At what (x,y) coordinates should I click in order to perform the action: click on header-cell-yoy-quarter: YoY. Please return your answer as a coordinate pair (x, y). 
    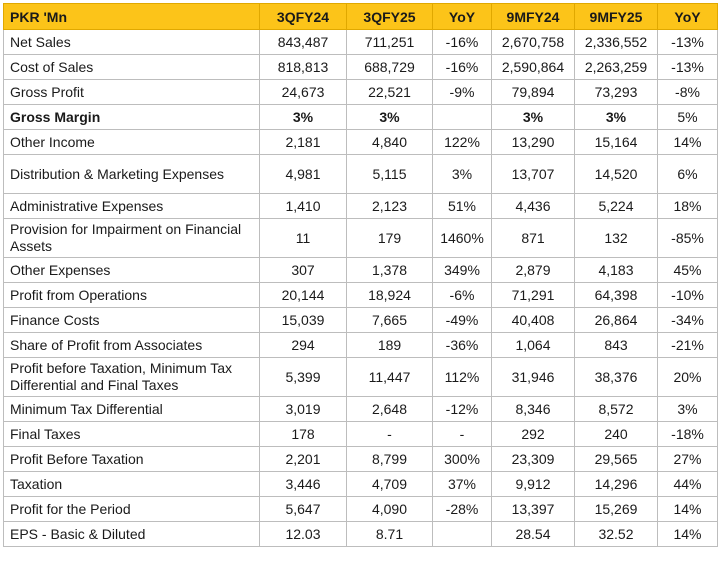
    Looking at the image, I should click on (462, 16).